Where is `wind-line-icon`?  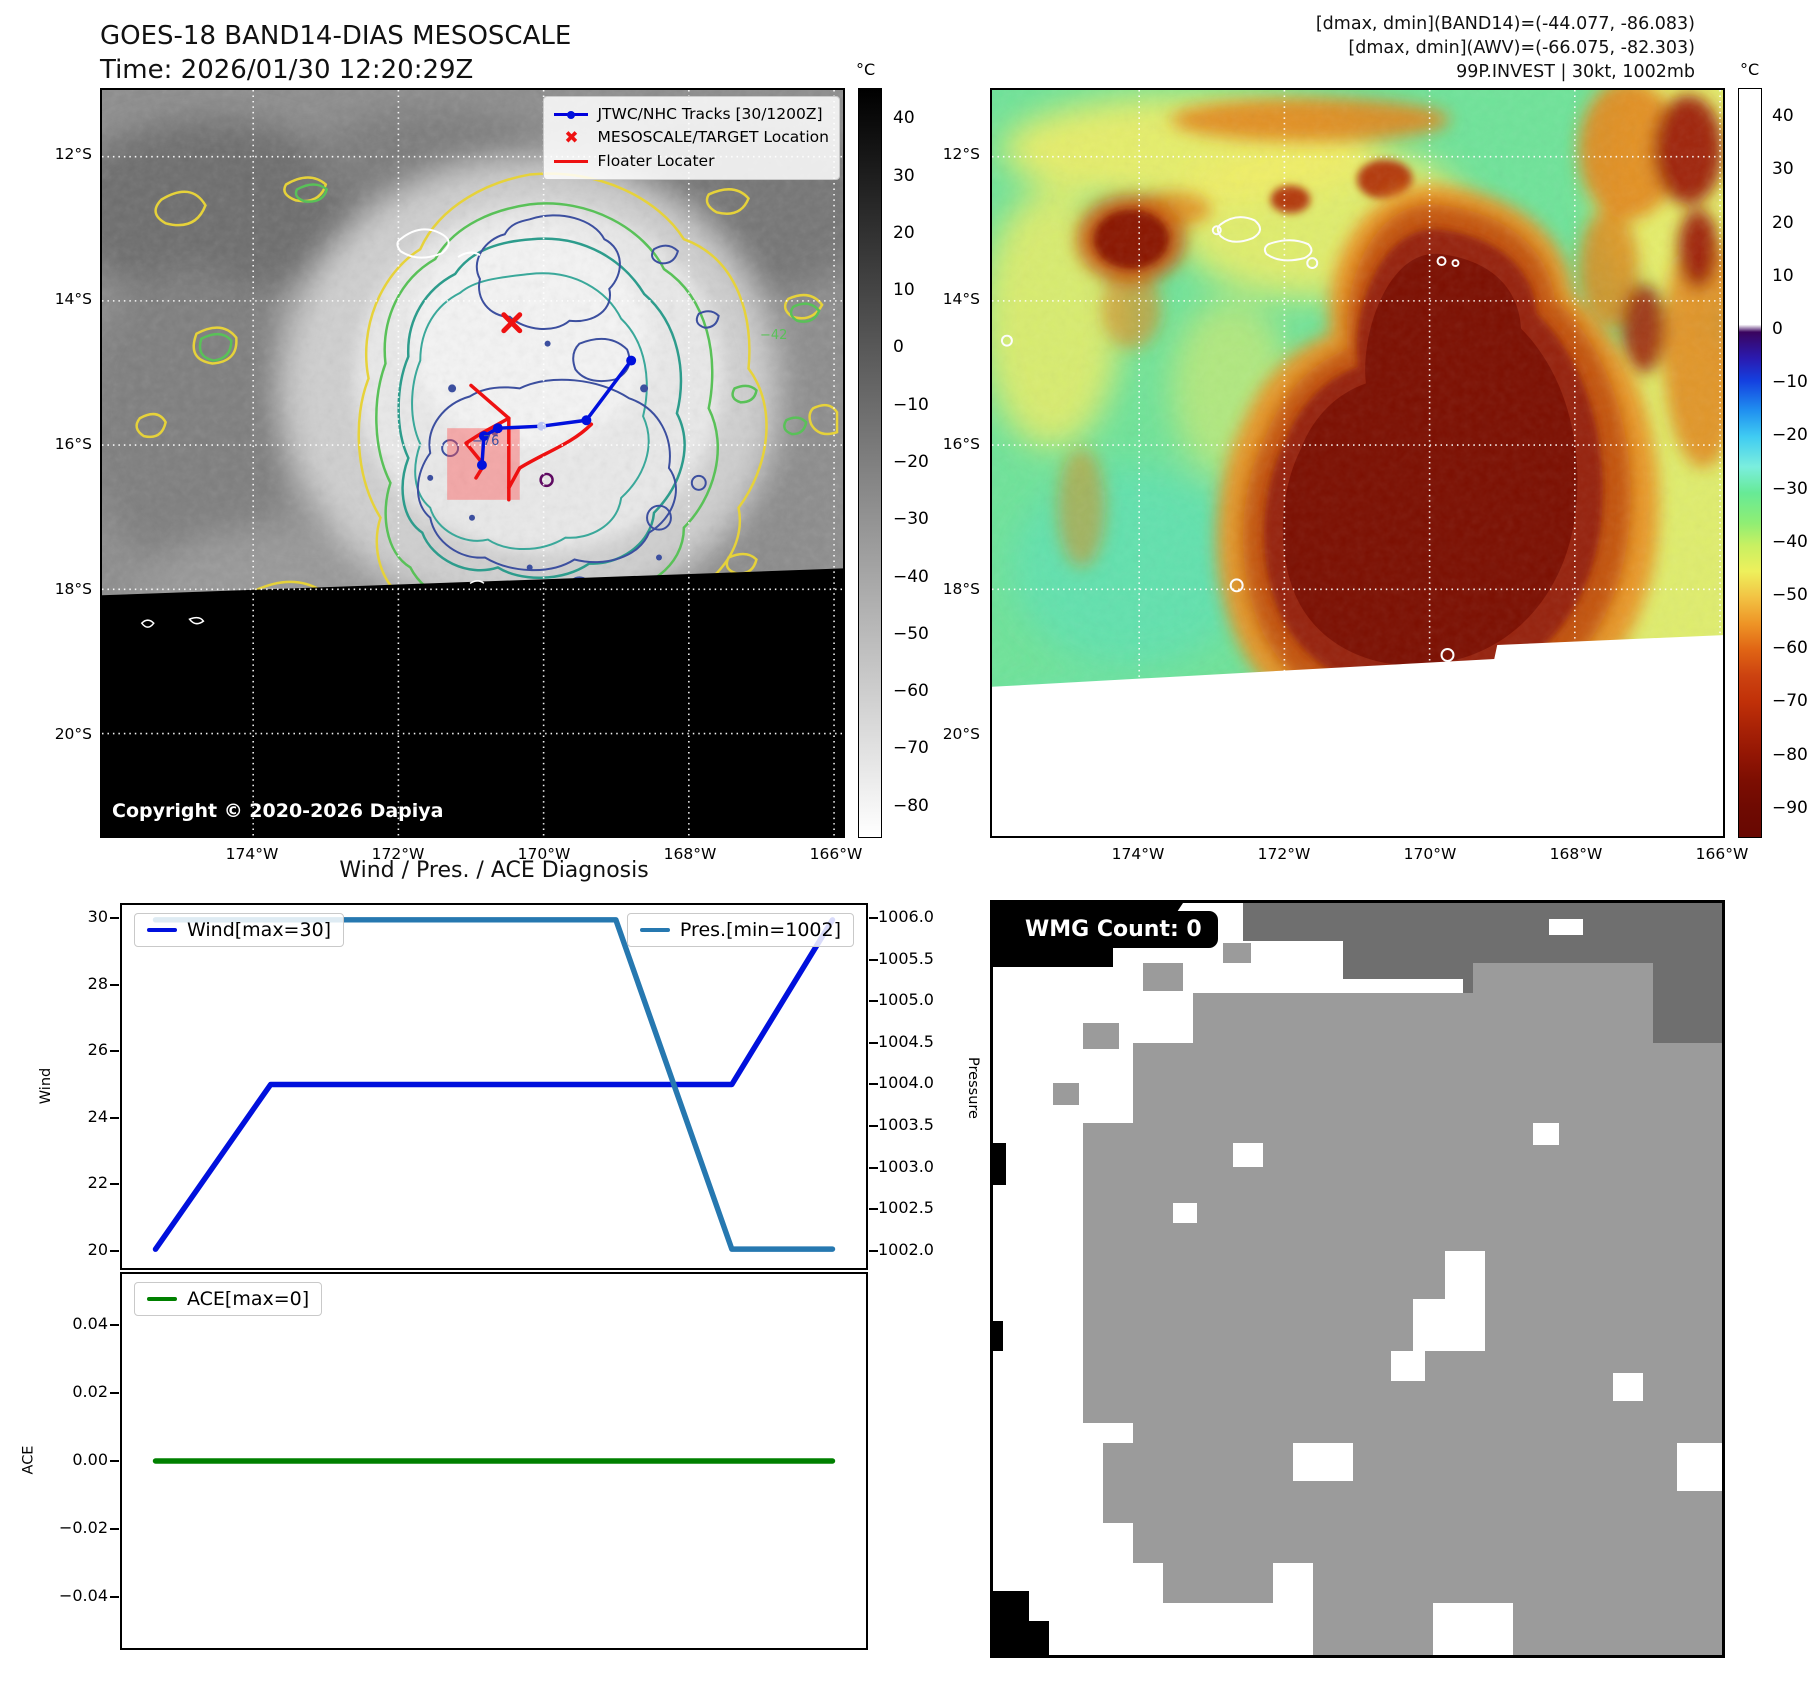
wind-line-icon is located at coordinates (162, 930).